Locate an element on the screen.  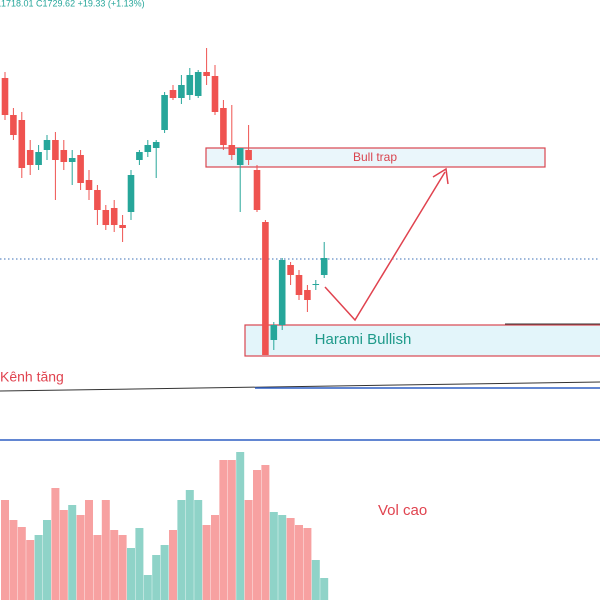
volume-label: Vol cao is located at coordinates (402, 510).